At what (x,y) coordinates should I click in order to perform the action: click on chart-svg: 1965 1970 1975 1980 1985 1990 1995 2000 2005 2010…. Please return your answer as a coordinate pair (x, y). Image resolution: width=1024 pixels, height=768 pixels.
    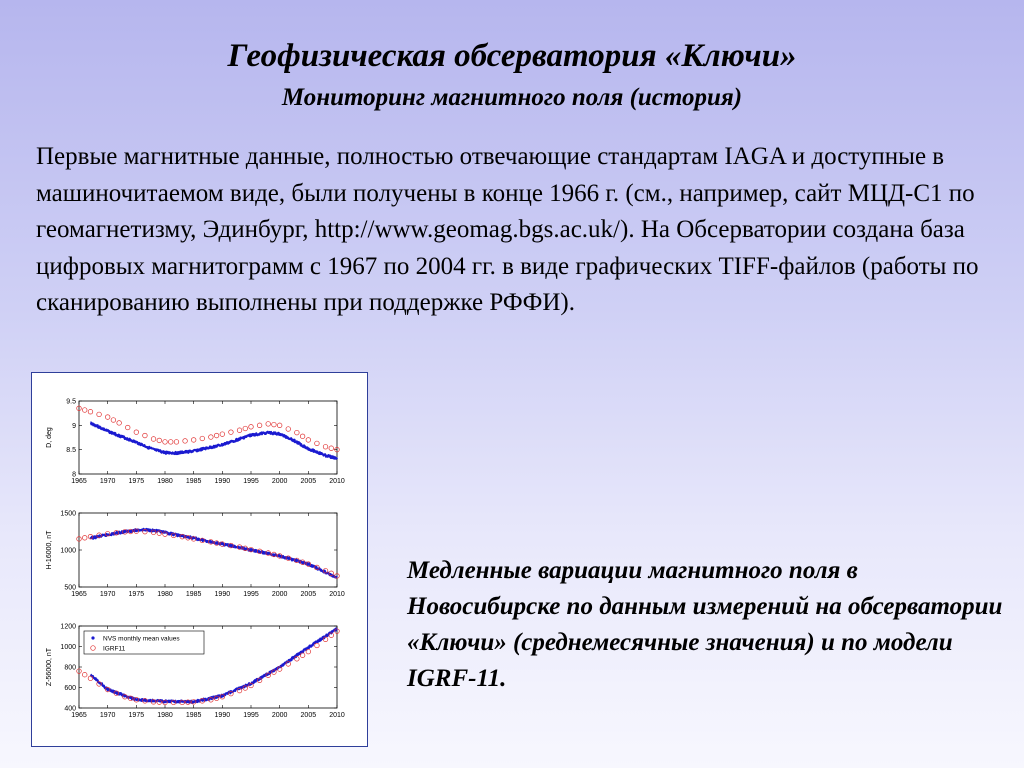
    Looking at the image, I should click on (195, 559).